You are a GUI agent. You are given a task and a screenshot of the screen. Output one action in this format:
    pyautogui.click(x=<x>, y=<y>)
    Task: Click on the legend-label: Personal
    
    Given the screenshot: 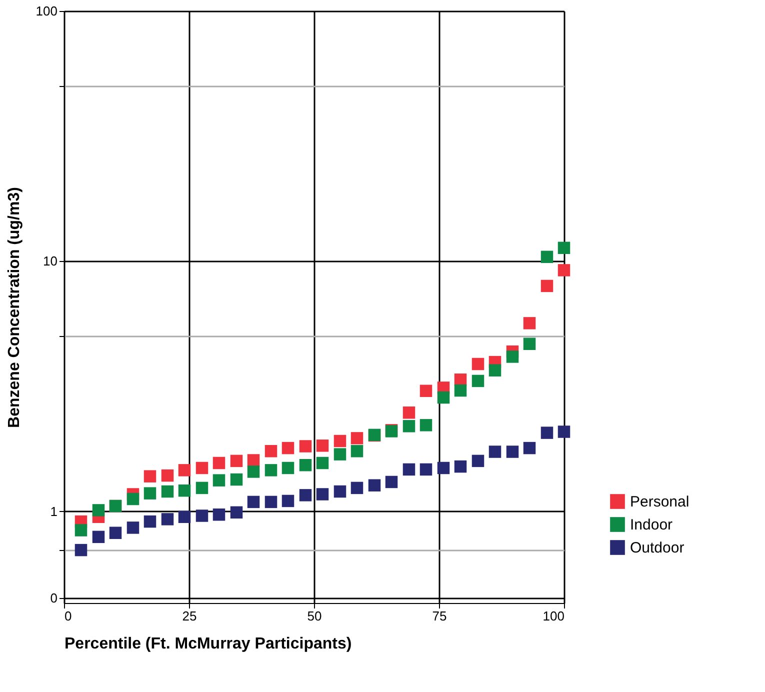 What is the action you would take?
    pyautogui.click(x=660, y=502)
    